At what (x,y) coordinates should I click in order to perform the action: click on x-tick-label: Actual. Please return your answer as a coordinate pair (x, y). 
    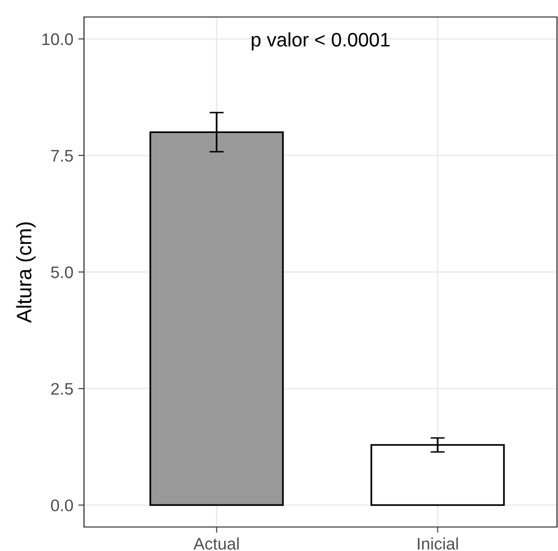
    Looking at the image, I should click on (216, 543).